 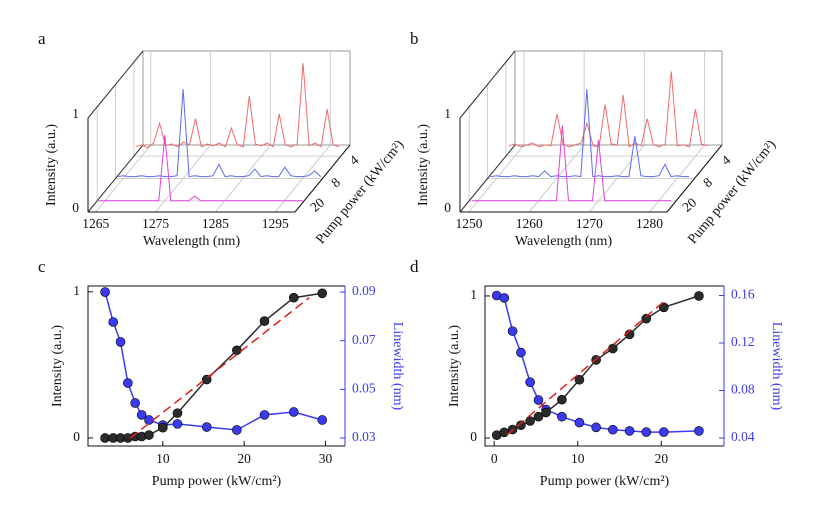 I want to click on panel-label: d, so click(x=414, y=266).